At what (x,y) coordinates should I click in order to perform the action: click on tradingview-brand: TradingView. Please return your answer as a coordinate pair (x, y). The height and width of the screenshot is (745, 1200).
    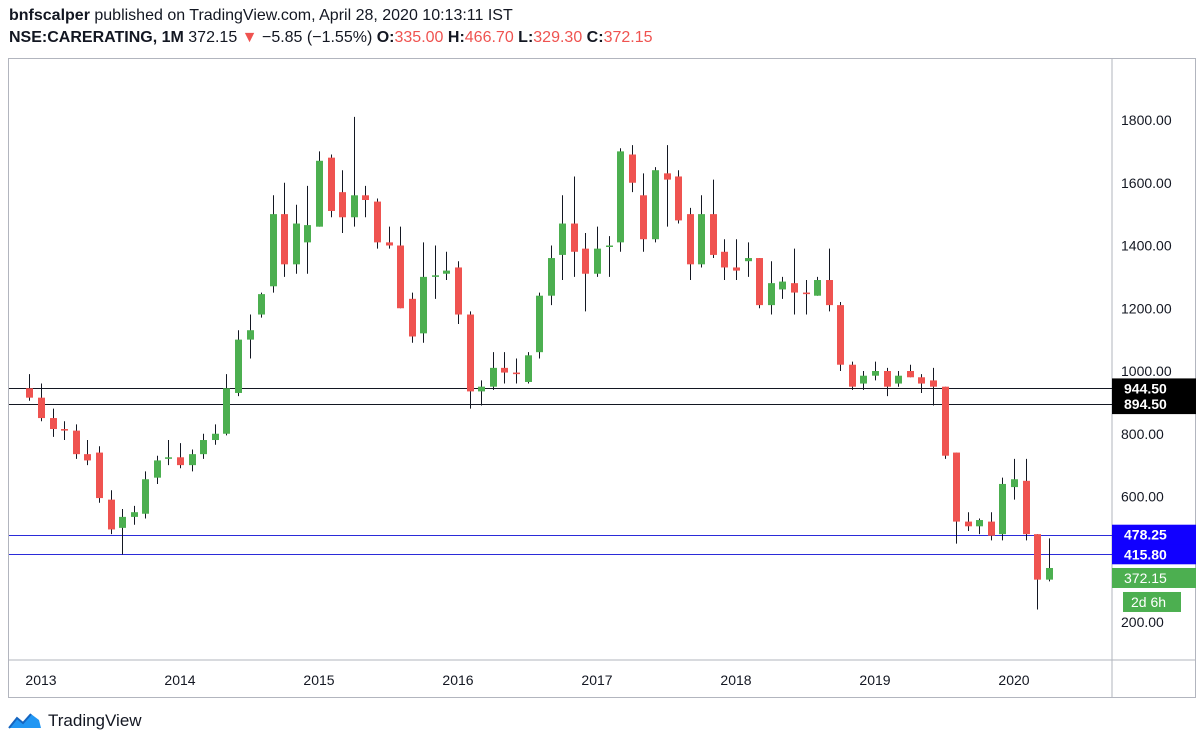
    Looking at the image, I should click on (75, 721).